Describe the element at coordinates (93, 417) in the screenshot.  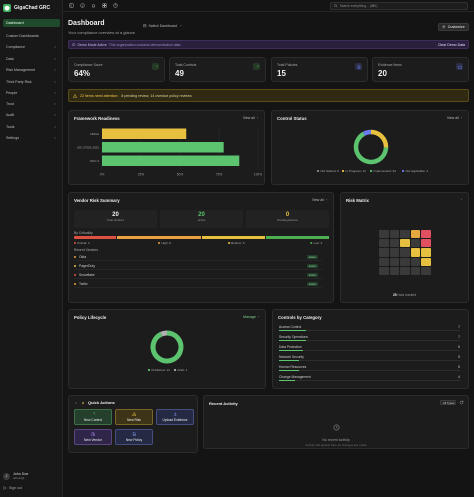
I see `quick-action-new-control: New Control` at that location.